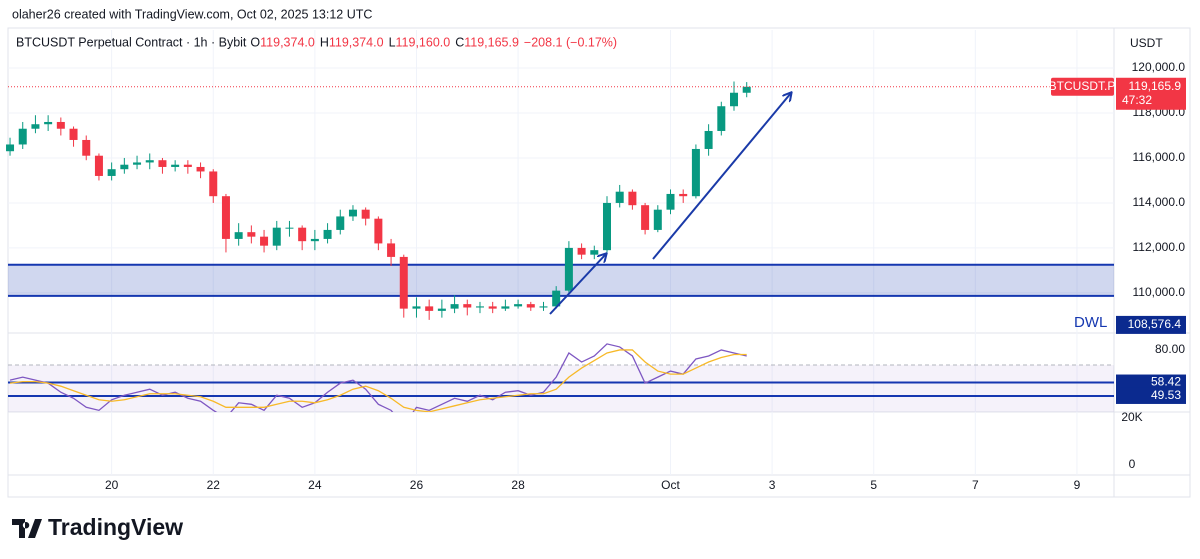 The height and width of the screenshot is (559, 1200). Describe the element at coordinates (287, 42) in the screenshot. I see `ohlc-value: 119,374.0` at that location.